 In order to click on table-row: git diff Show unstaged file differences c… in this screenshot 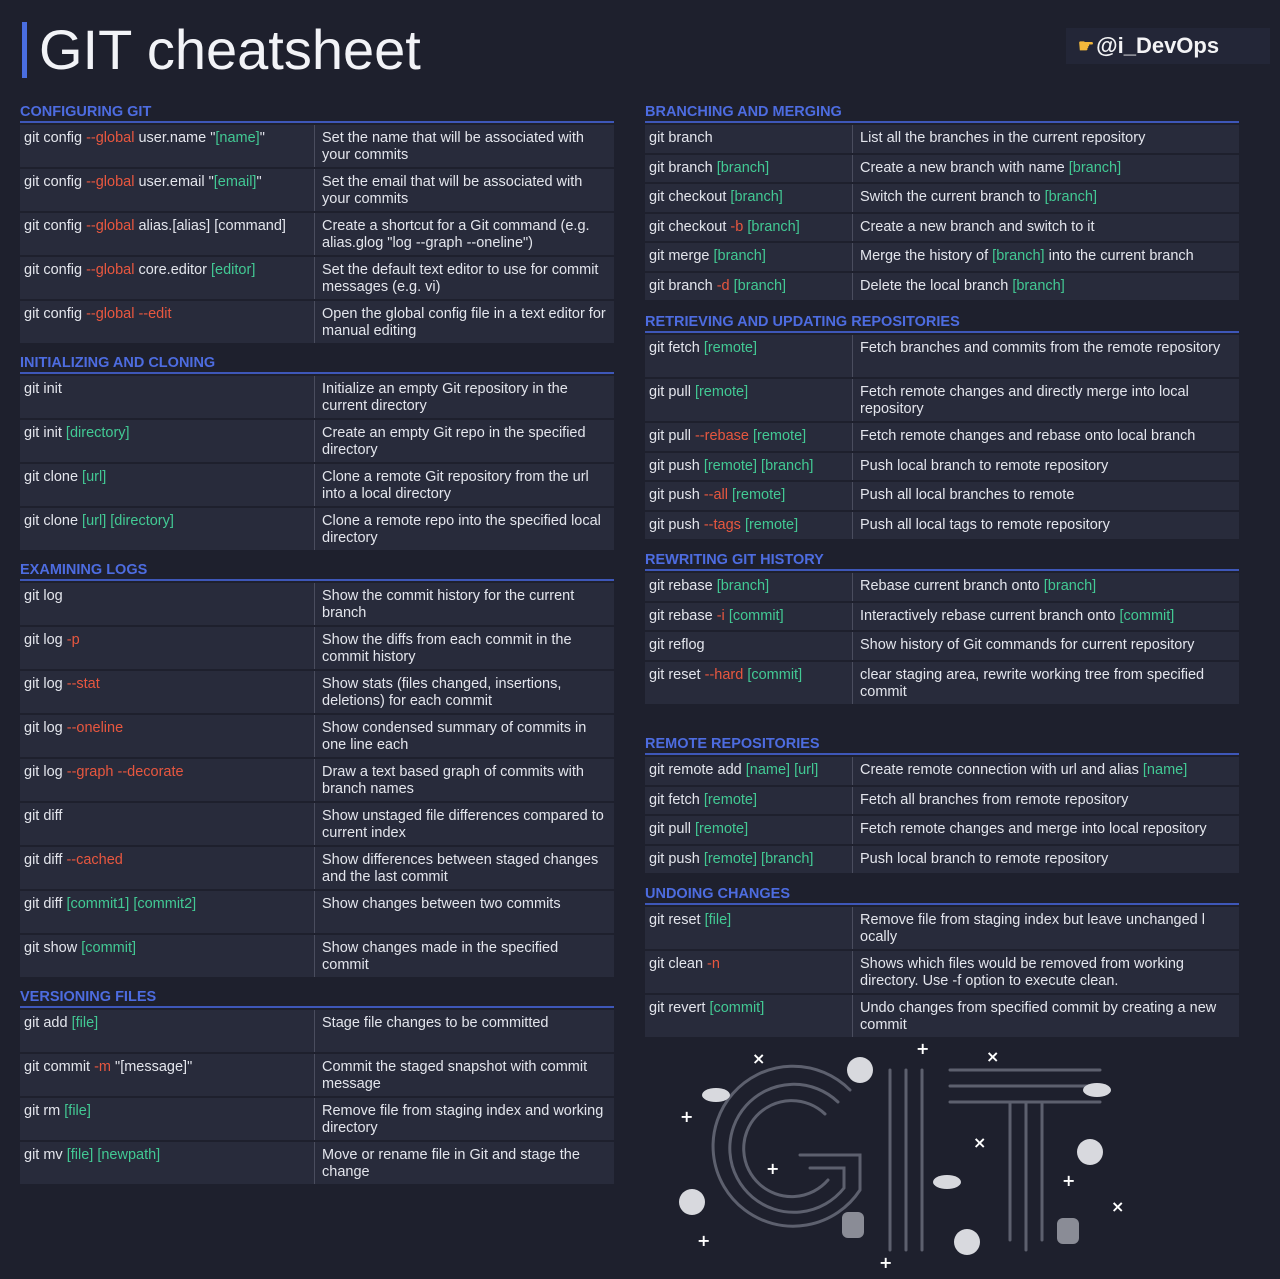, I will do `click(317, 824)`.